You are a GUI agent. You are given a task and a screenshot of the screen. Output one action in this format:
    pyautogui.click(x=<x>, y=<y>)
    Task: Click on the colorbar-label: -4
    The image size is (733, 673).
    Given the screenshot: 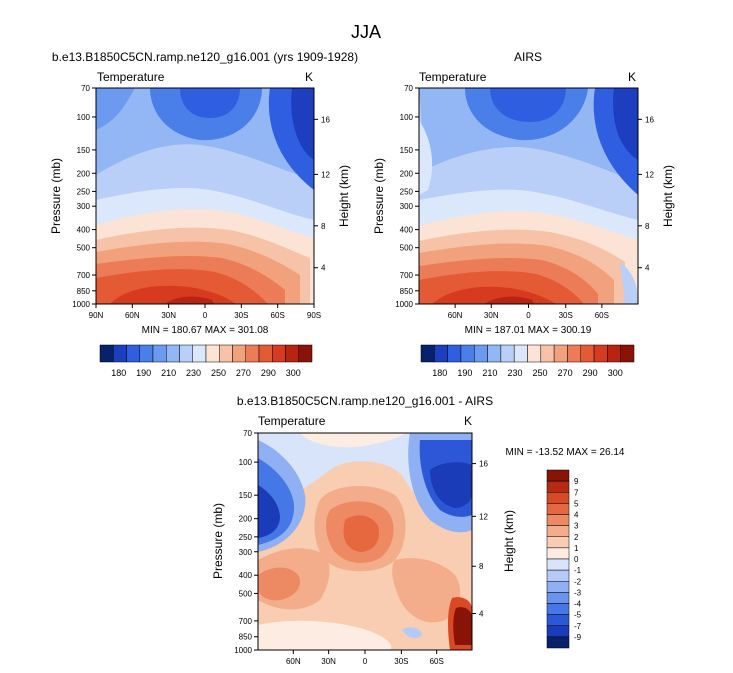 What is the action you would take?
    pyautogui.click(x=578, y=604)
    